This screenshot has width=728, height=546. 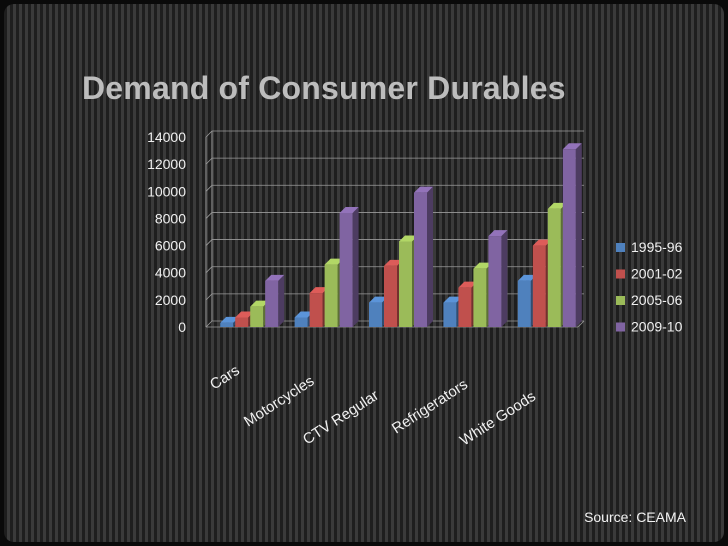 What do you see at coordinates (498, 418) in the screenshot?
I see `x-tick-label: White Goods` at bounding box center [498, 418].